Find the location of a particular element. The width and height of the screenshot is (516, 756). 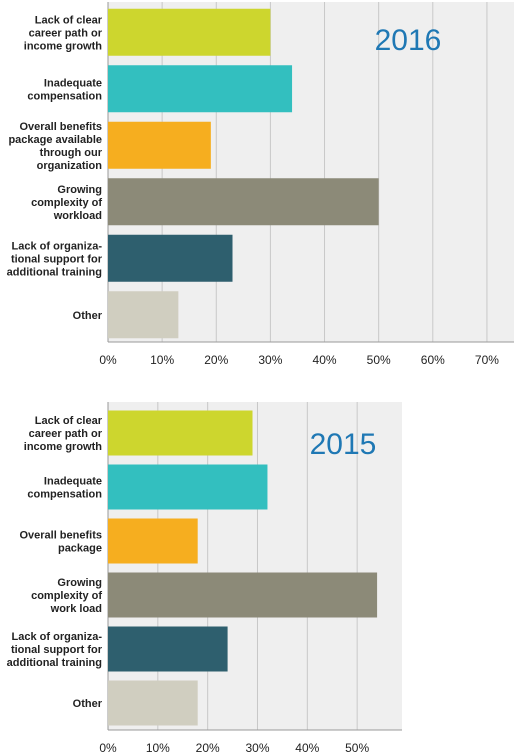

chart-title: 2015 is located at coordinates (343, 444).